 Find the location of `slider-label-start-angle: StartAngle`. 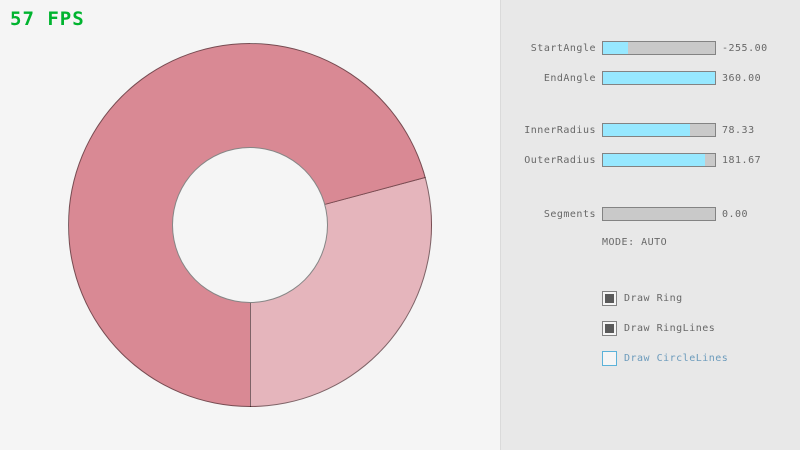

slider-label-start-angle: StartAngle is located at coordinates (563, 48).